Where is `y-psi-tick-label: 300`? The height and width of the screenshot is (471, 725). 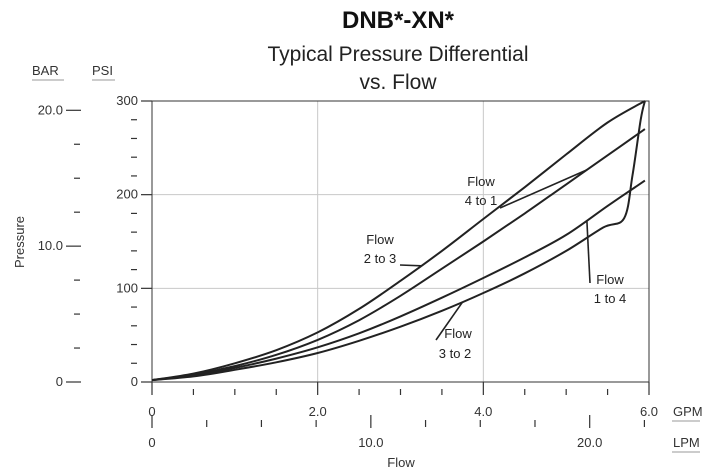 y-psi-tick-label: 300 is located at coordinates (127, 100).